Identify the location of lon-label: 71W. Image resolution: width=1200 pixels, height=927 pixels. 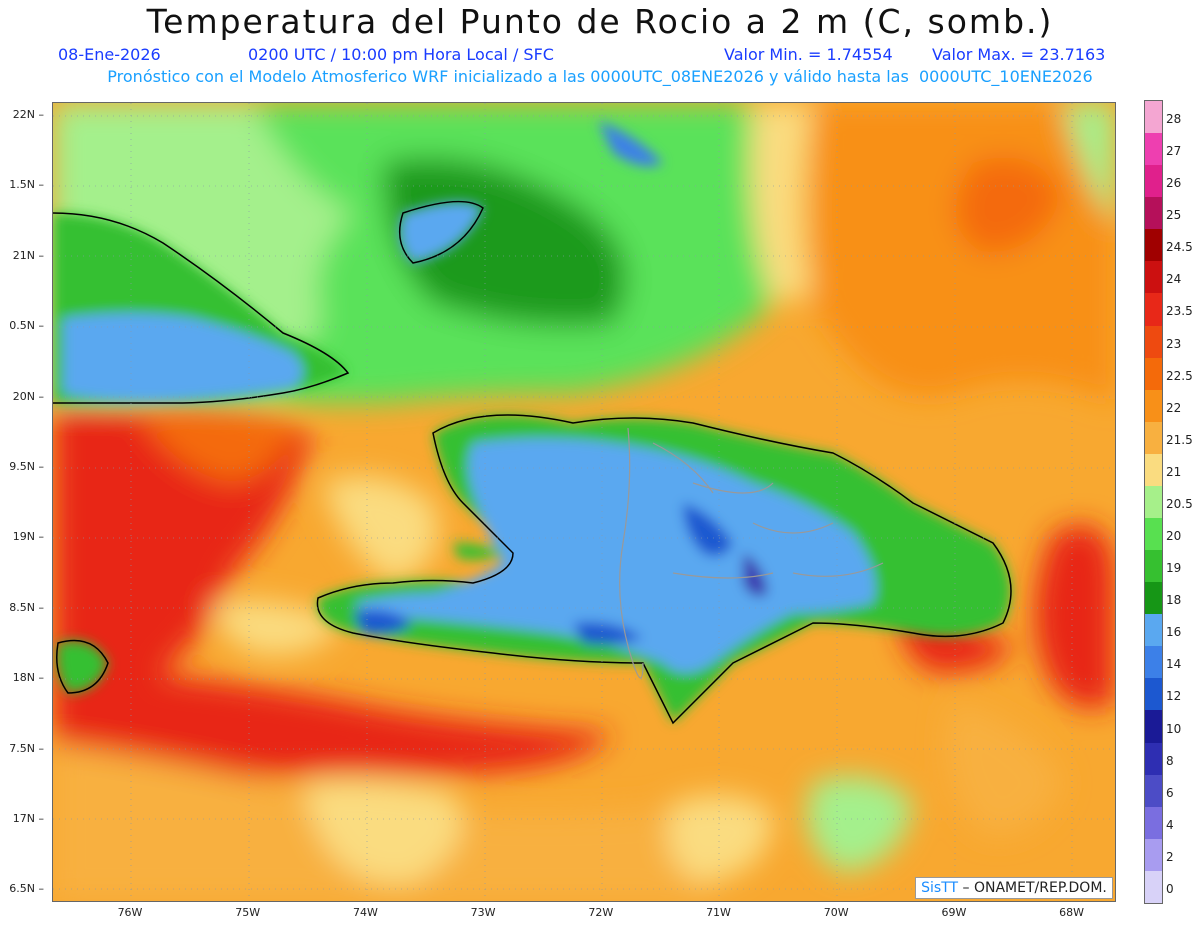
(718, 912).